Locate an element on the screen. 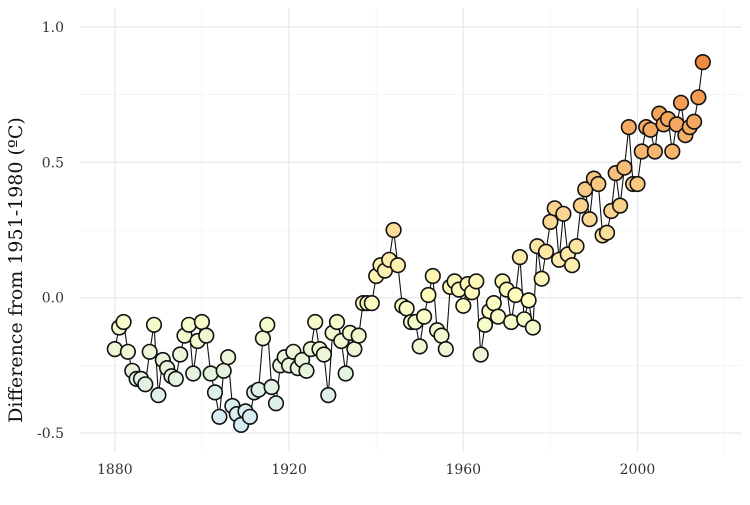 This screenshot has height=505, width=750. y-axis-ticks: -0.5 0.0 0.5 1.0 is located at coordinates (50, 231).